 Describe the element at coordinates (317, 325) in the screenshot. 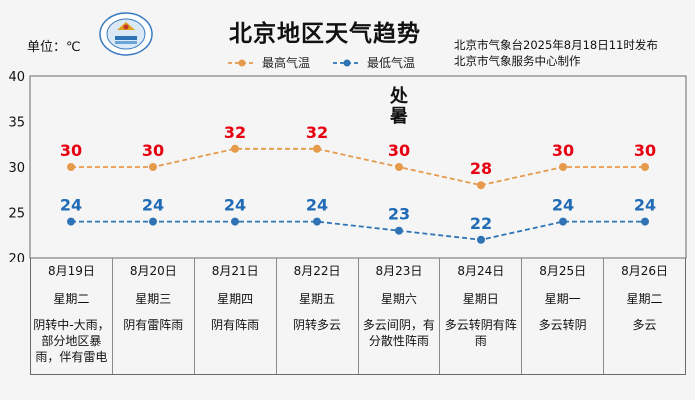

I see `forecast-weather: 阴转多云` at that location.